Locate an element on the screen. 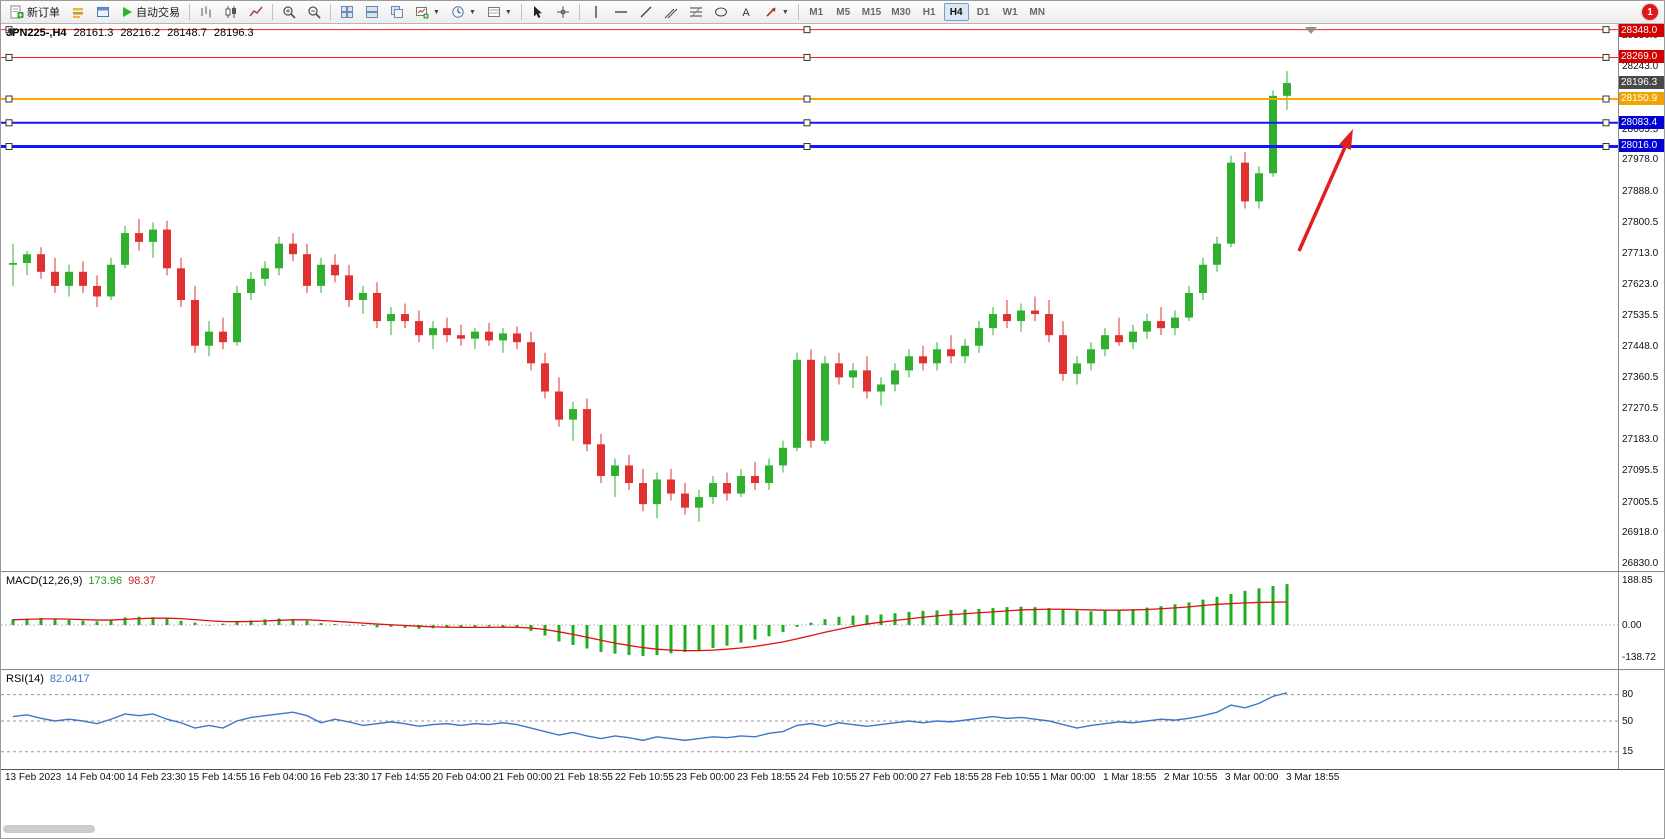  time-axis-label: 14 Feb 23:30 is located at coordinates (156, 777).